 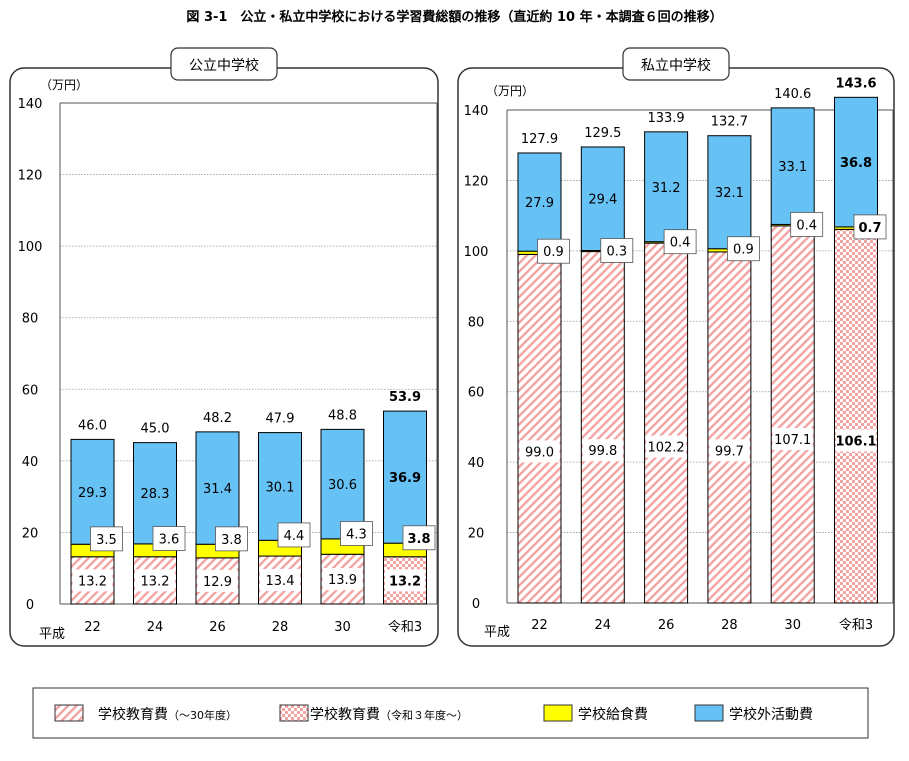 I want to click on x-tick-label: 26, so click(x=666, y=625).